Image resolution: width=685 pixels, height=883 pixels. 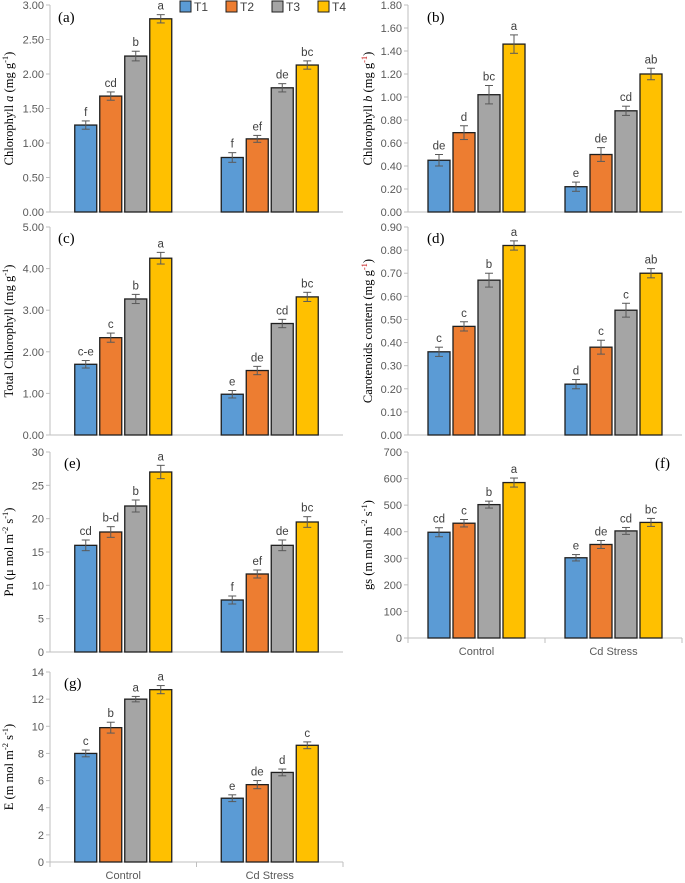 I want to click on panel-label: (f), so click(x=662, y=464).